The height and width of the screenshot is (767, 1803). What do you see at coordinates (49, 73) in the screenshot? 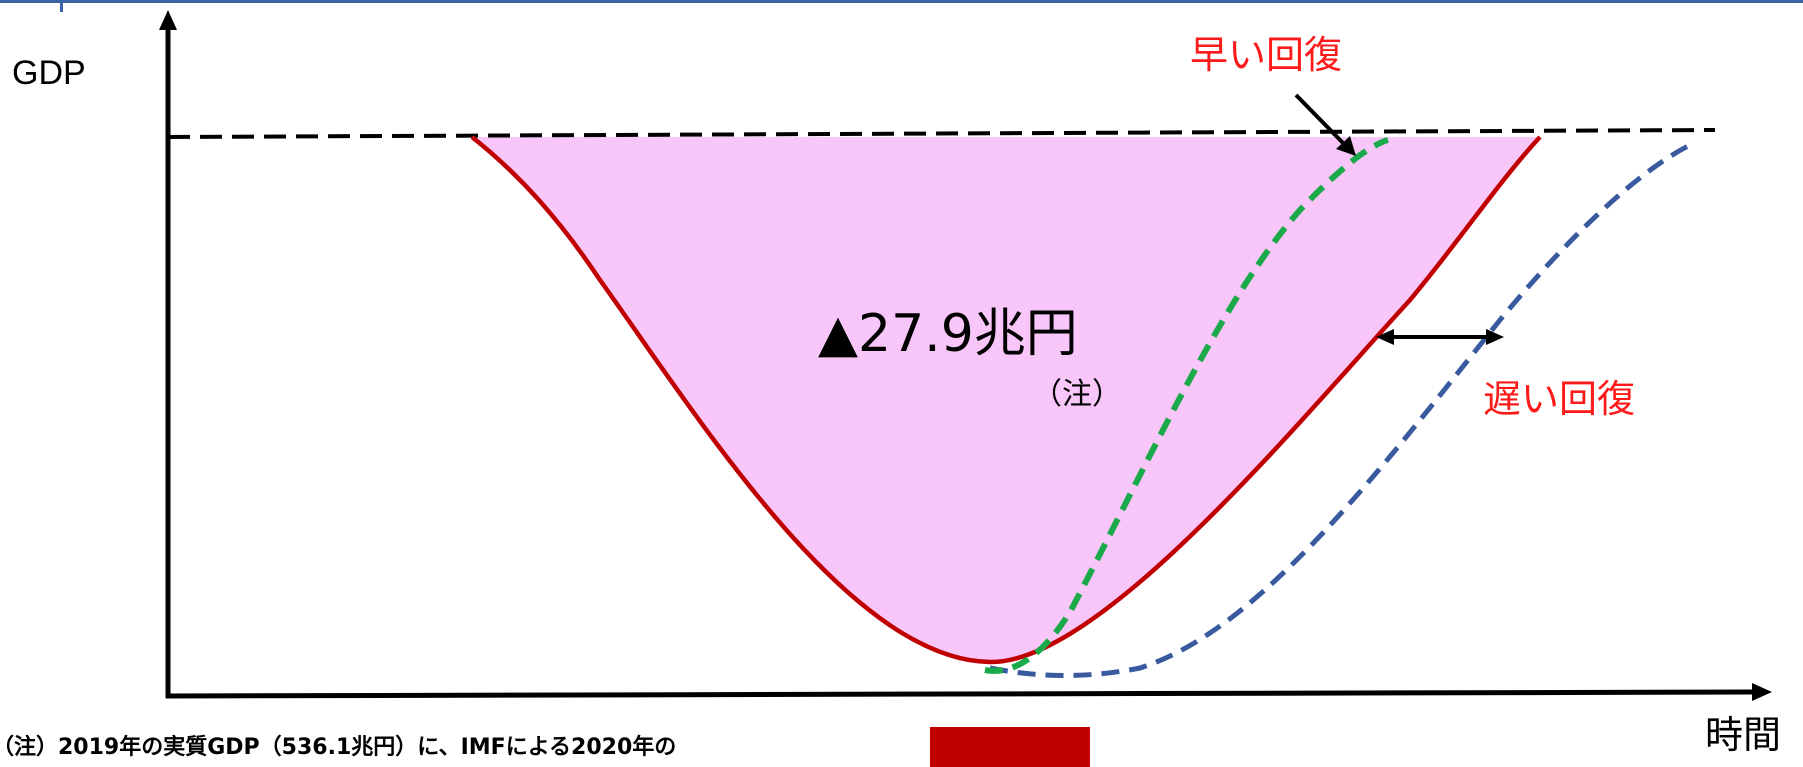
I see `y-axis-label: GDP` at bounding box center [49, 73].